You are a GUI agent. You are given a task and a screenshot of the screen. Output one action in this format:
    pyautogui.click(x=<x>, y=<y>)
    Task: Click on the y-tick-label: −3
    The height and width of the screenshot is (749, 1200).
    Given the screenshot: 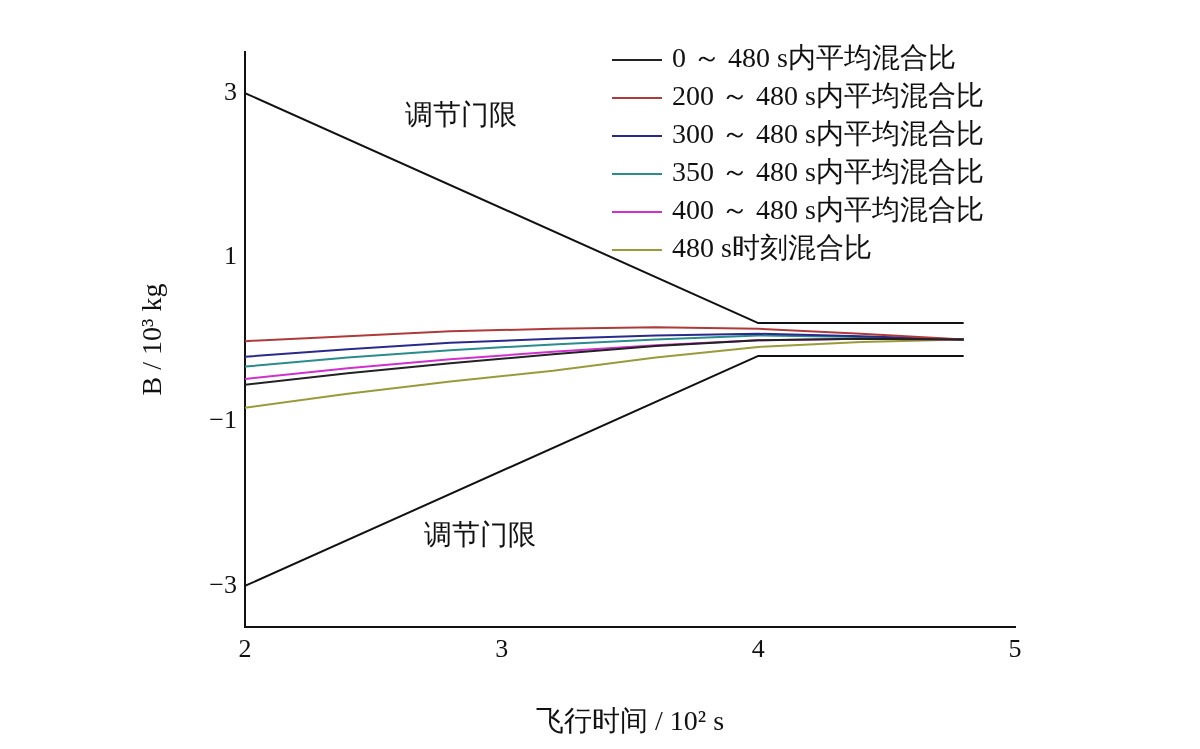 What is the action you would take?
    pyautogui.click(x=223, y=584)
    